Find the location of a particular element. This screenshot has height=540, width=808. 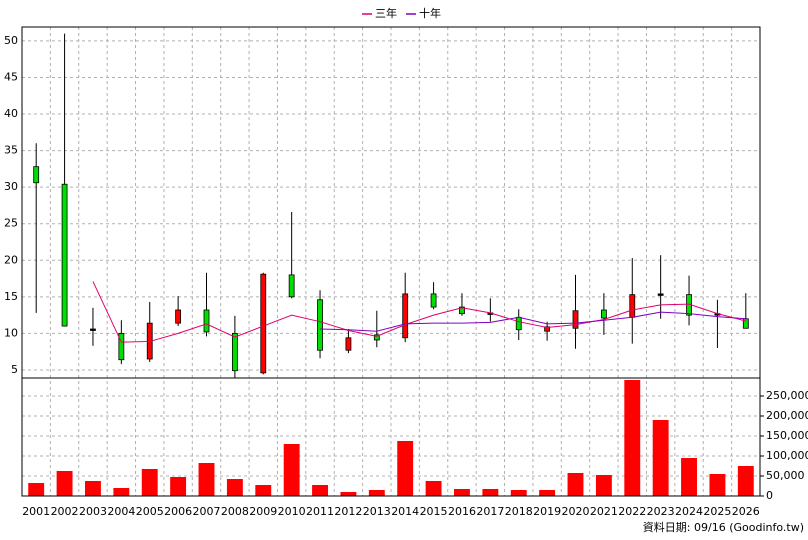

y2-tick-label: 100,000 is located at coordinates (787, 455).